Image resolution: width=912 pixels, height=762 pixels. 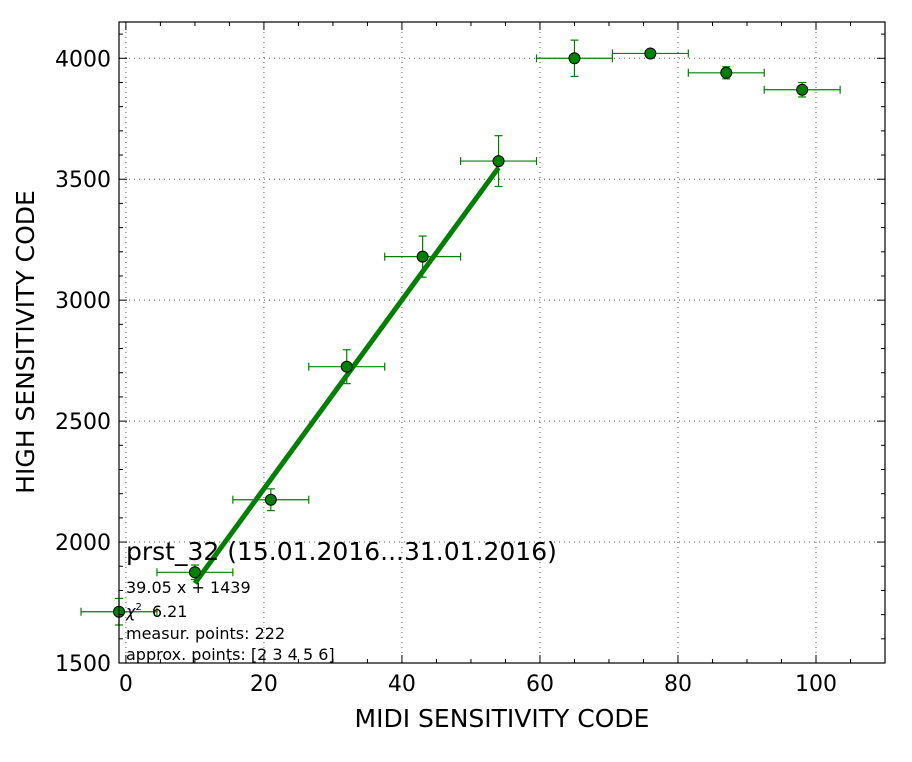 I want to click on y-tick-label: 2000, so click(x=83, y=543).